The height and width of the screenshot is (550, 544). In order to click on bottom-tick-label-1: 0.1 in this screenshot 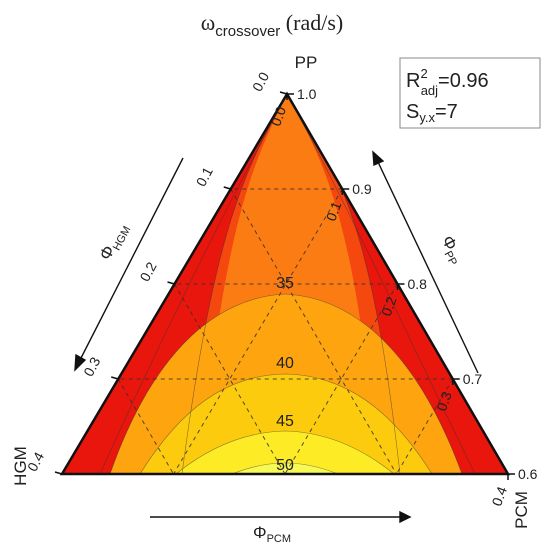, I will do `click(334, 211)`.